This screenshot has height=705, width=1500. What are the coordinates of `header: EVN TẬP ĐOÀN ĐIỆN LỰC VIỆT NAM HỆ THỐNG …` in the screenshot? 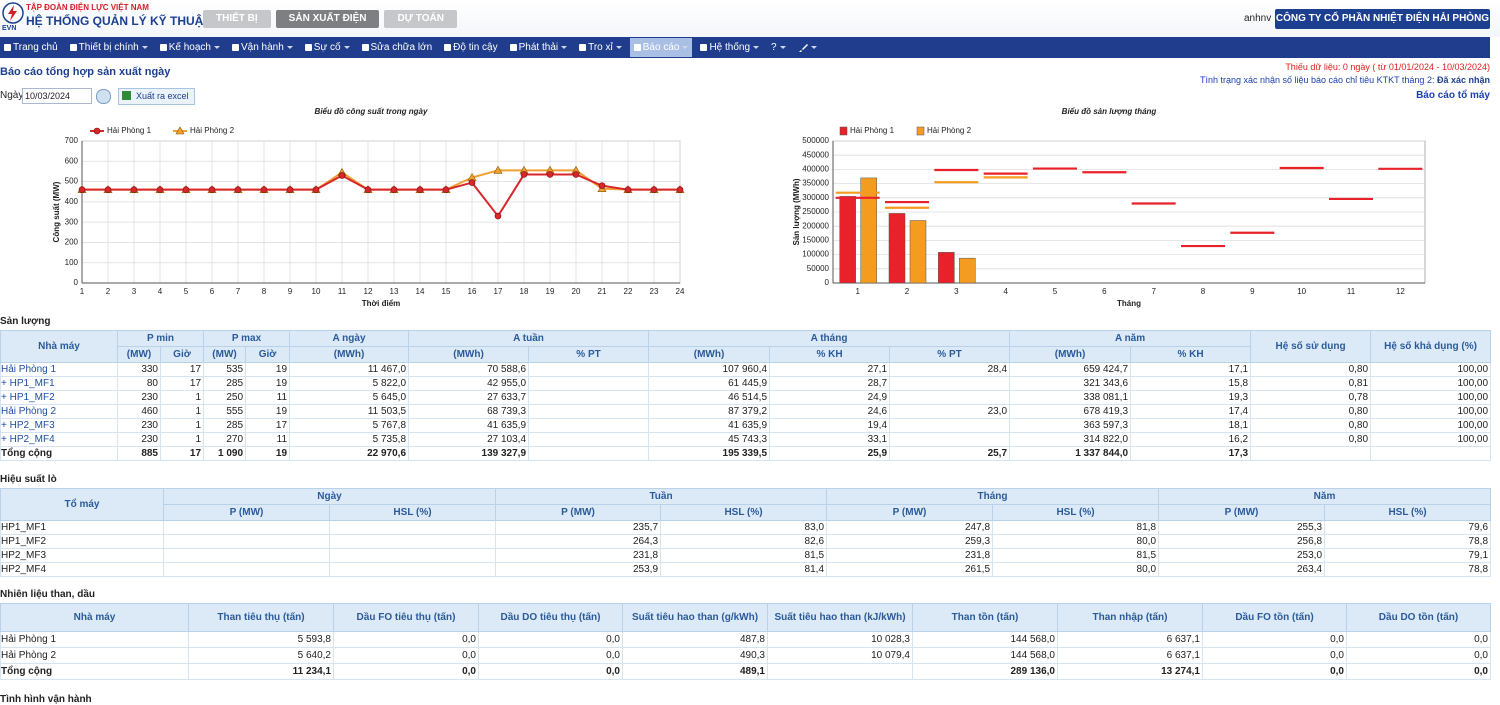 It's located at (750, 18).